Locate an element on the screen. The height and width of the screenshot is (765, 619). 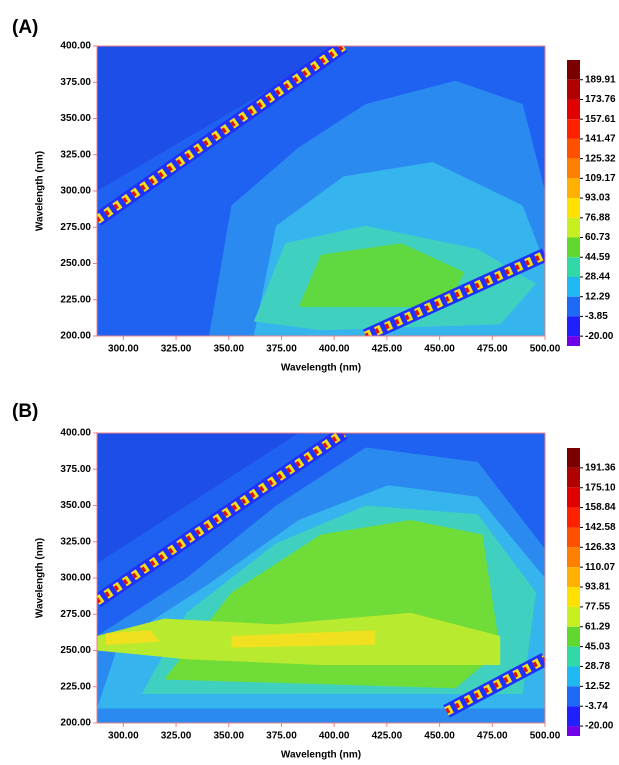
colorbar-tick-label: 93.03 is located at coordinates (597, 198).